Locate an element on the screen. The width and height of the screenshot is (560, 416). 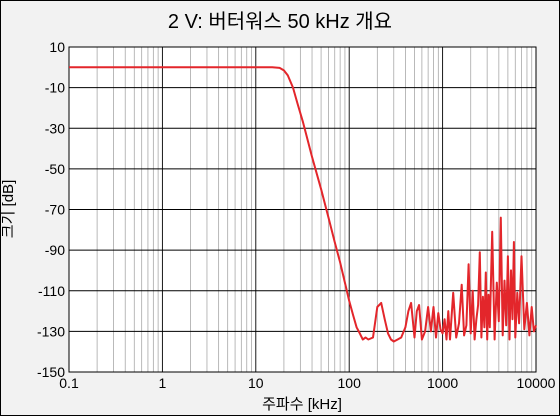
x-tick-label: 1000 is located at coordinates (442, 383).